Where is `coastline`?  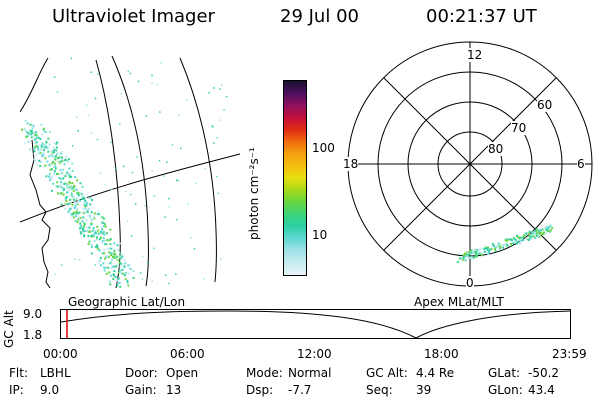 coastline is located at coordinates (40, 214).